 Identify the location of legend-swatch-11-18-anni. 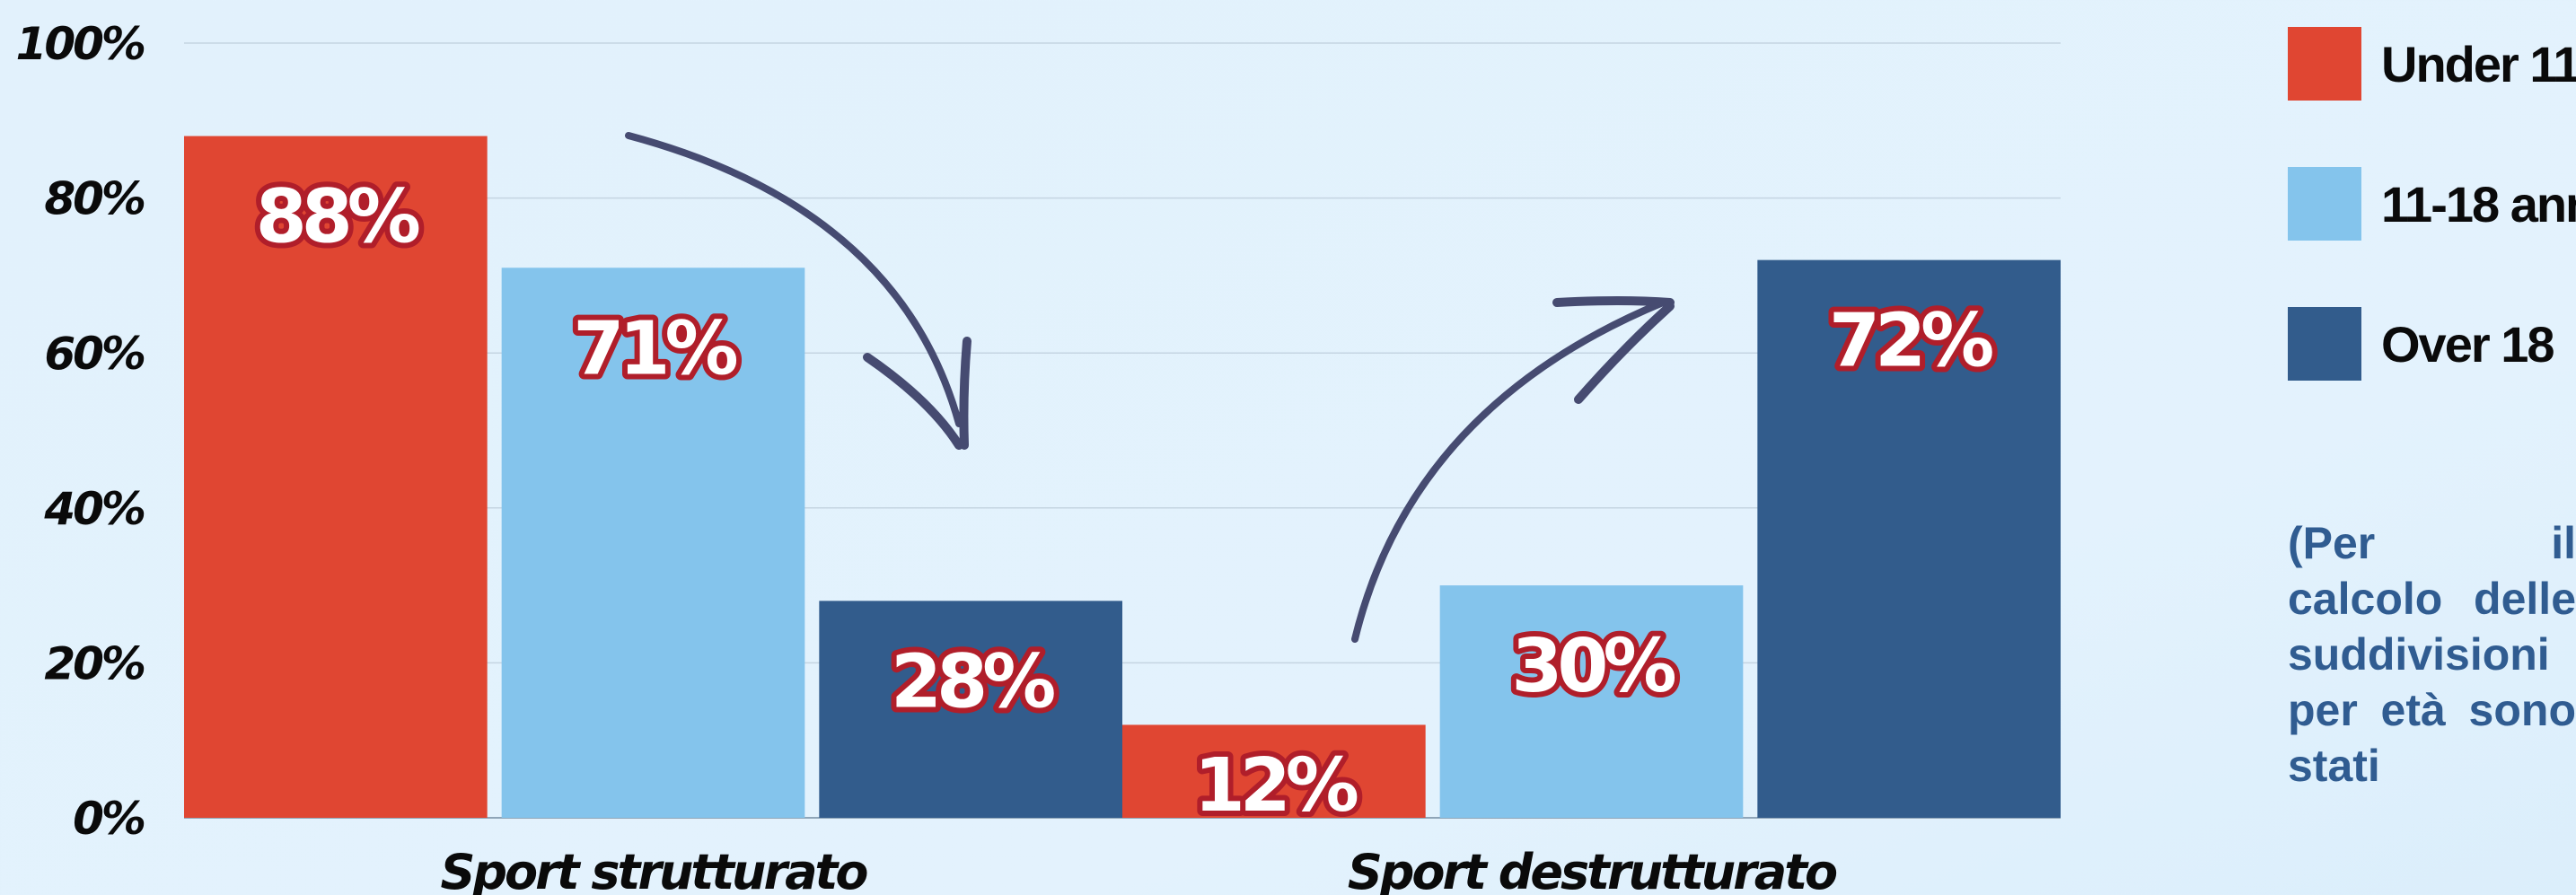
(2324, 204).